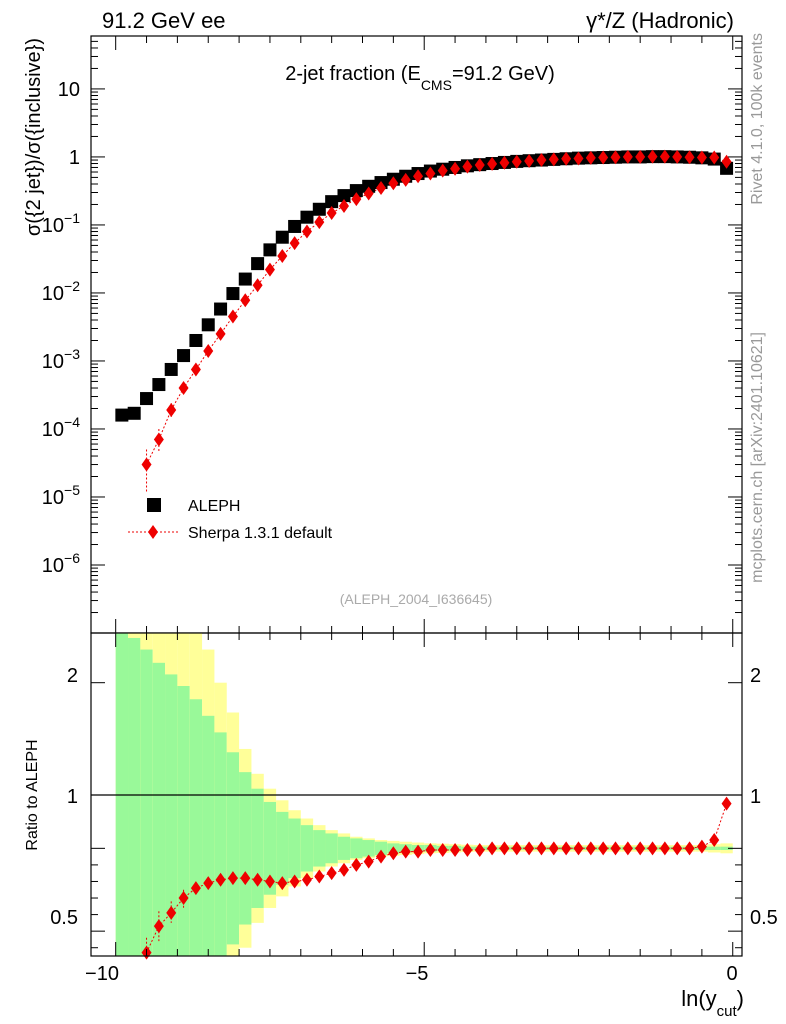 Image resolution: width=786 pixels, height=1024 pixels. What do you see at coordinates (69, 90) in the screenshot?
I see `main-ytick-label: 10` at bounding box center [69, 90].